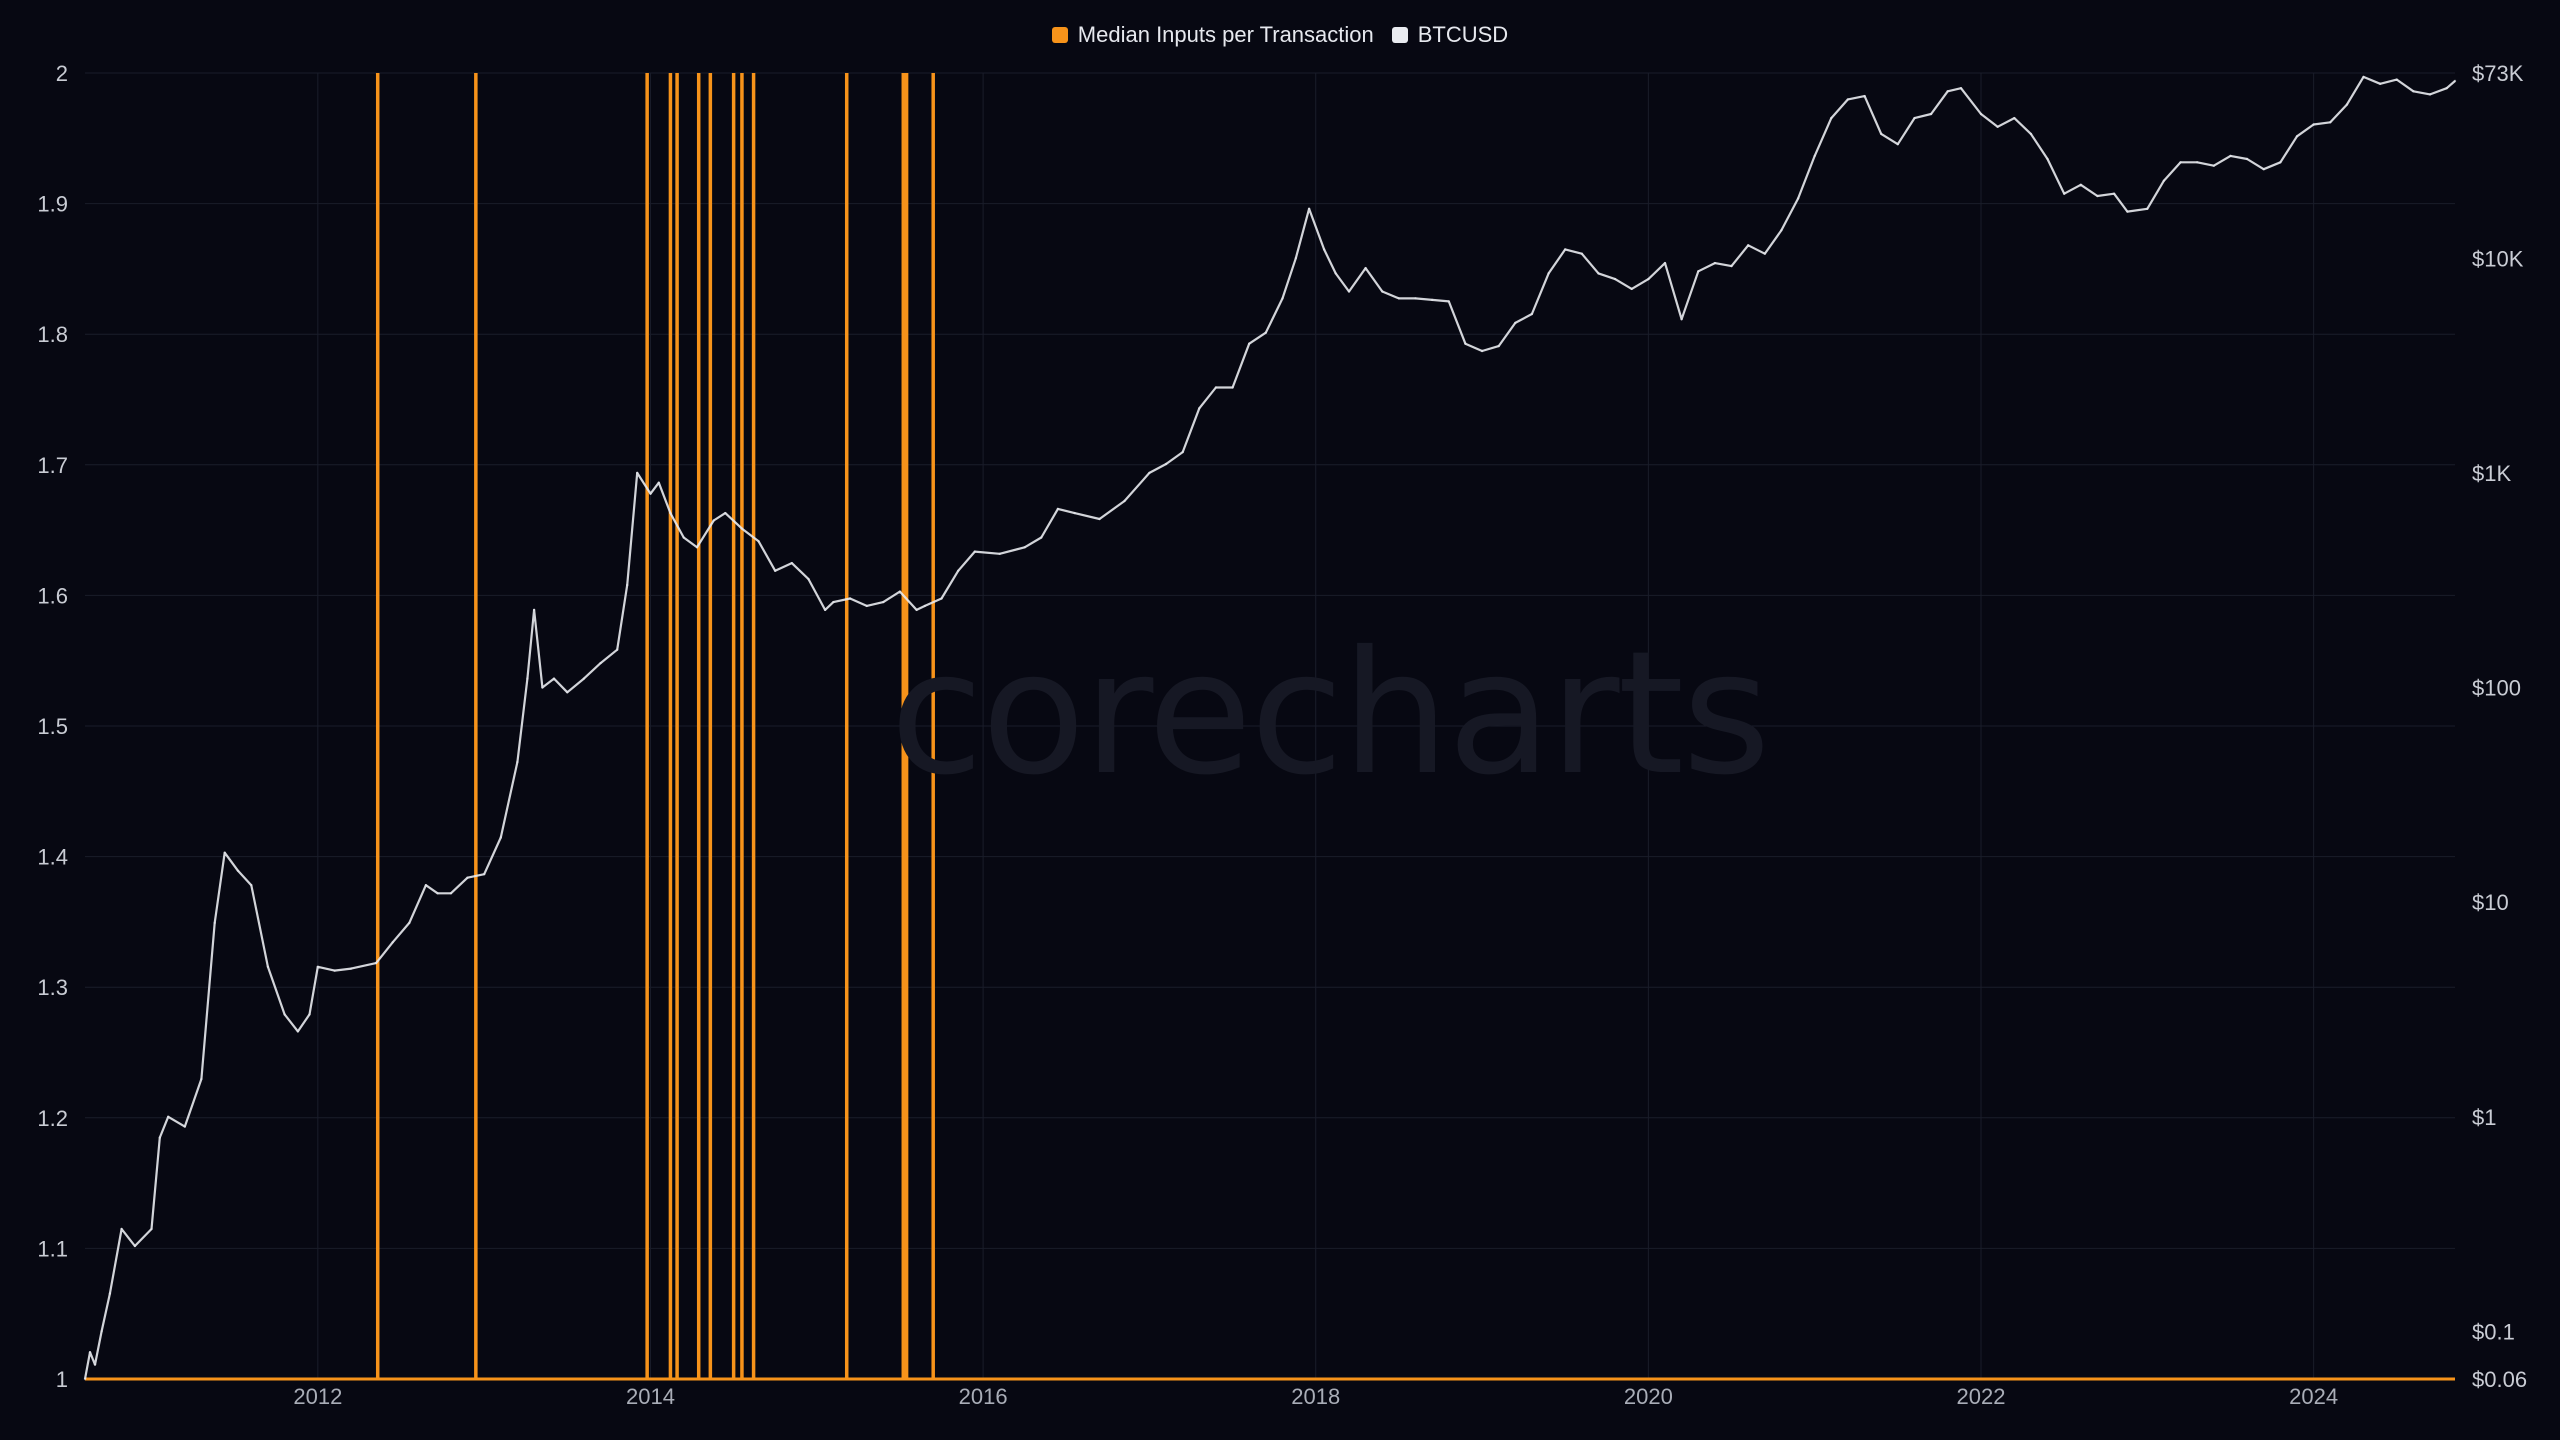 The width and height of the screenshot is (2560, 1440). What do you see at coordinates (1399, 35) in the screenshot?
I see `legend-swatch-white` at bounding box center [1399, 35].